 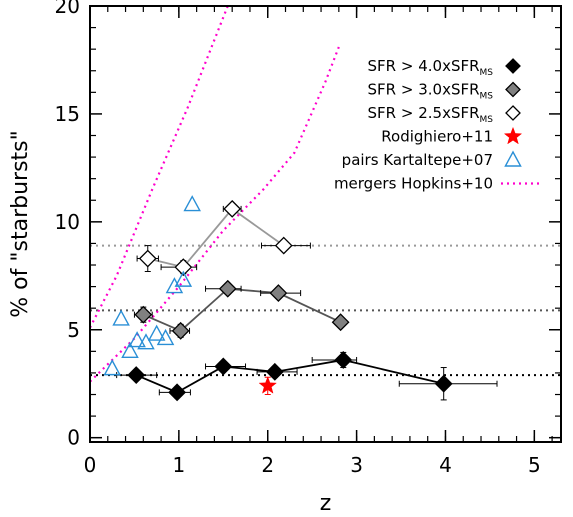 What do you see at coordinates (431, 91) in the screenshot?
I see `legend-label-2: SFR > 3.0xSFRMS` at bounding box center [431, 91].